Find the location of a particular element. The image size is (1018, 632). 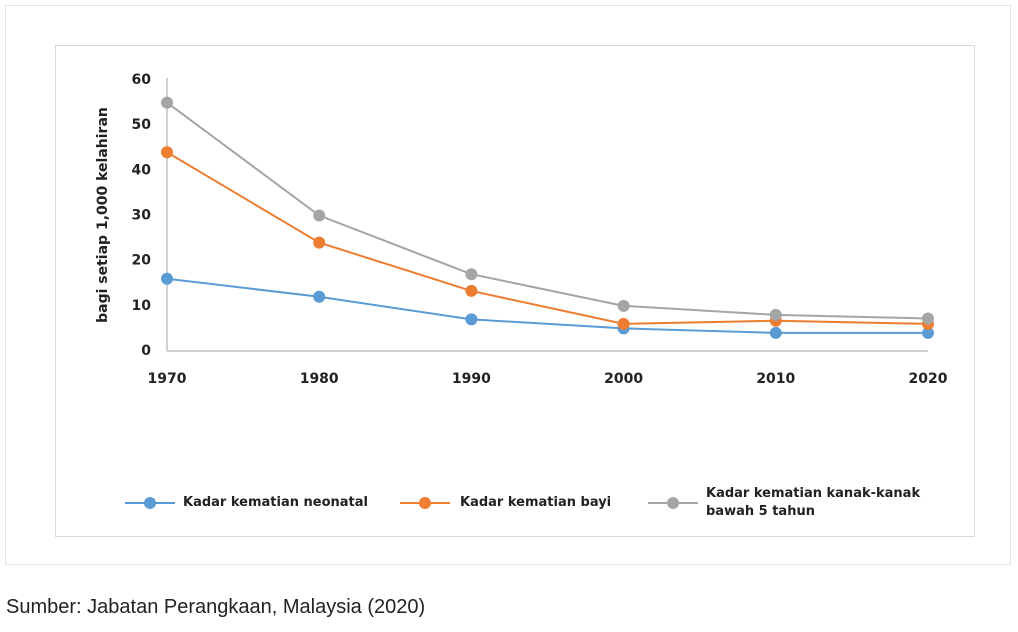

legend-label: Kadar kematian bayi is located at coordinates (536, 502).